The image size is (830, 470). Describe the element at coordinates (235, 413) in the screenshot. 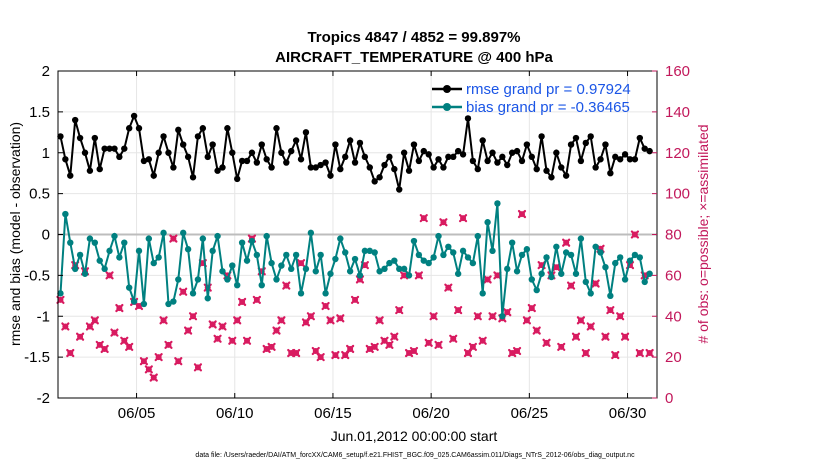

I see `x-tick-label-1: 06/10` at that location.